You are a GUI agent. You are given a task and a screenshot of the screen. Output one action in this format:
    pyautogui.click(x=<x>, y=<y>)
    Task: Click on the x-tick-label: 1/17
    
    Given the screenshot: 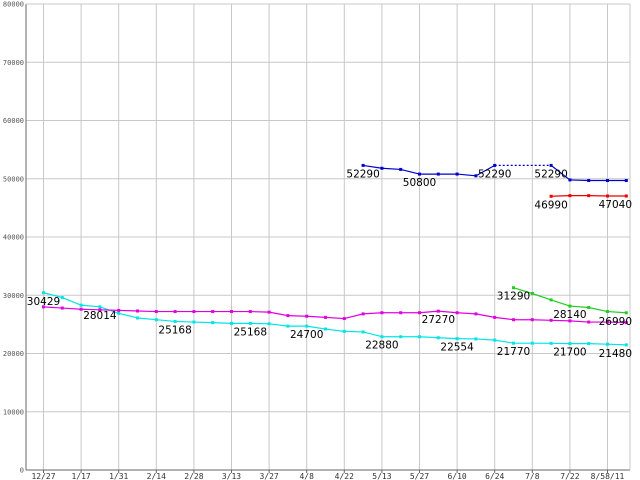 What is the action you would take?
    pyautogui.click(x=80, y=476)
    